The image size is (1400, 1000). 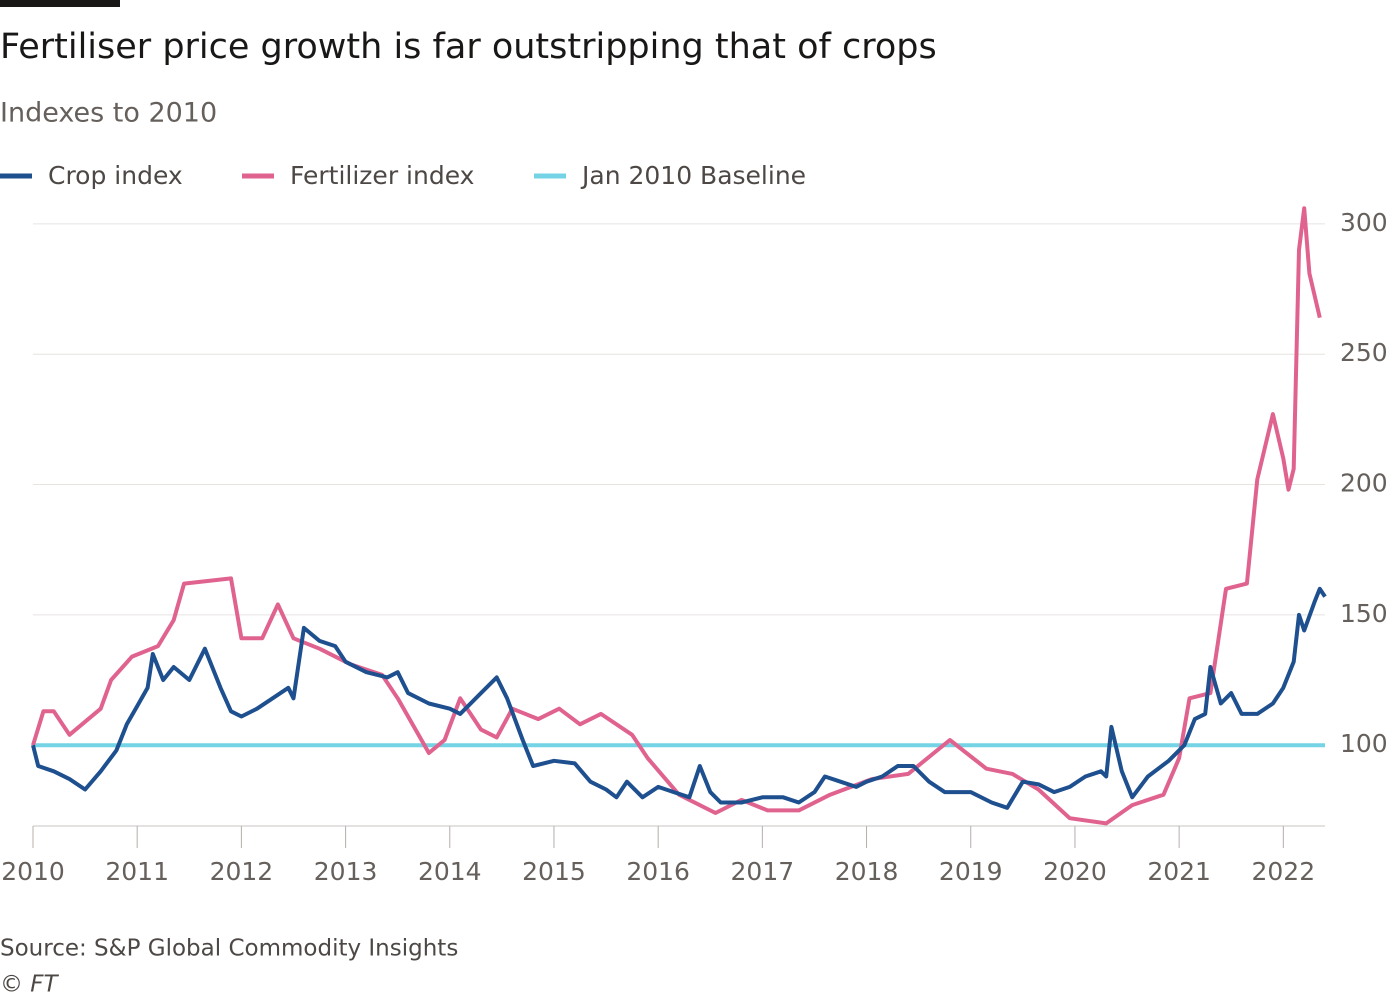 What do you see at coordinates (30, 985) in the screenshot?
I see `credit: © FT` at bounding box center [30, 985].